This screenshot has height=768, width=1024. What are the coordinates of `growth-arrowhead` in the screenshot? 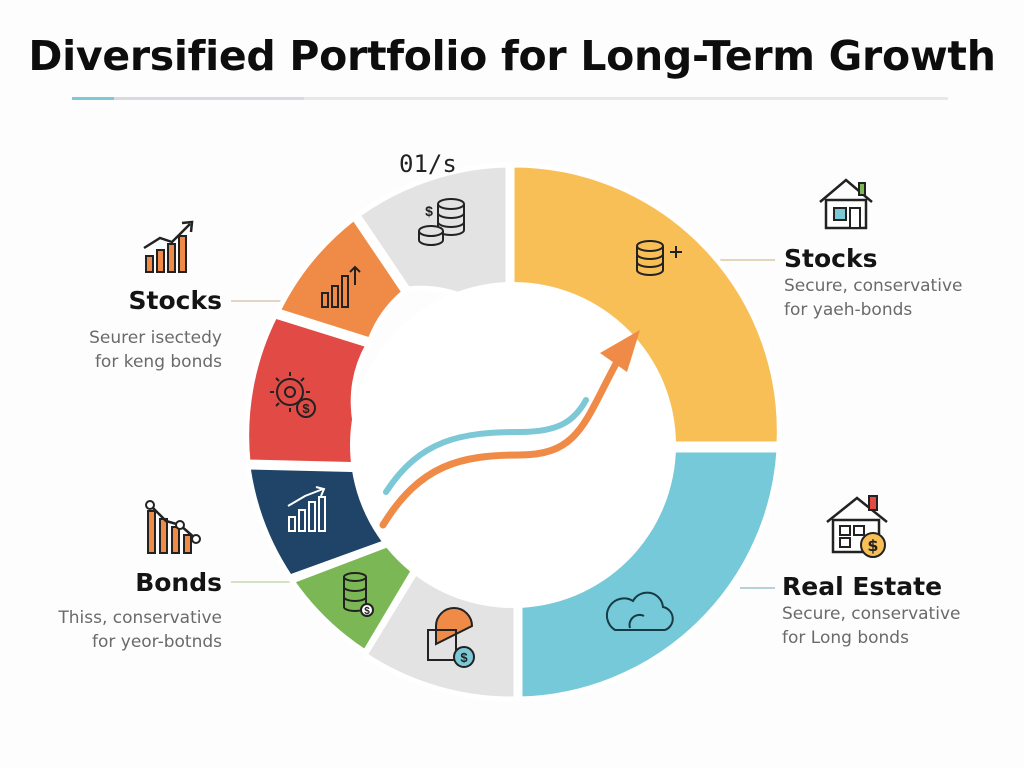 It's located at (620, 351).